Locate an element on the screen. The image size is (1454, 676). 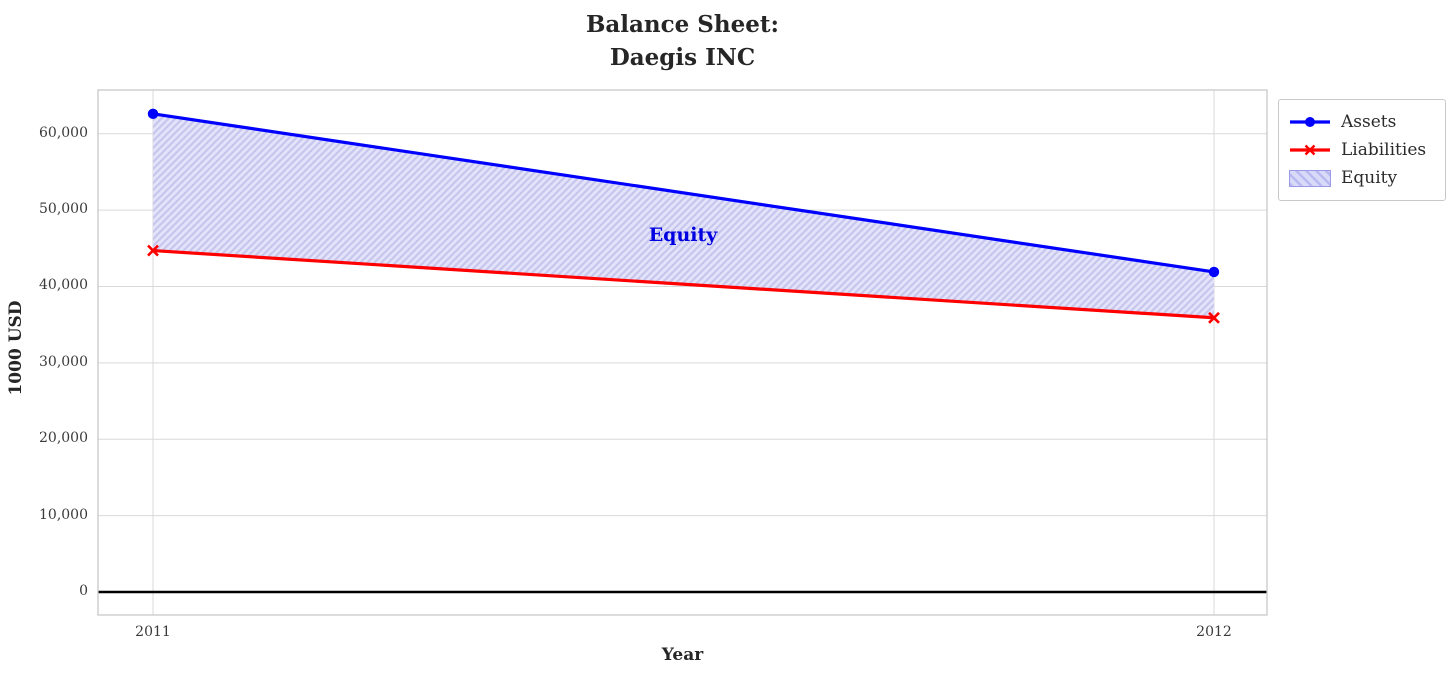
legend-item-liabilities: Liabilities is located at coordinates (1362, 150).